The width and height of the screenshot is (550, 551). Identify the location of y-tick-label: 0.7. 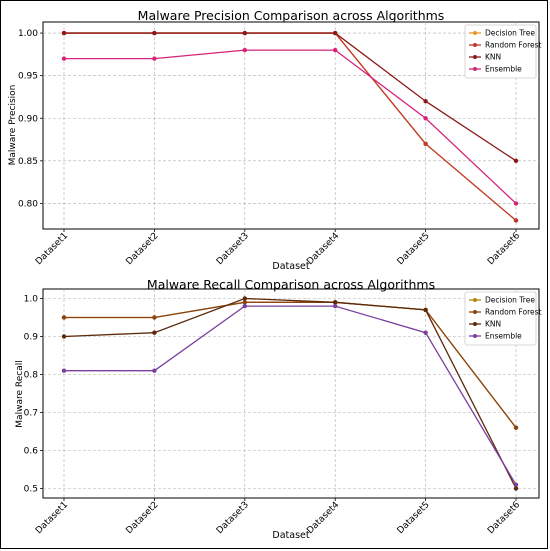
(31, 414).